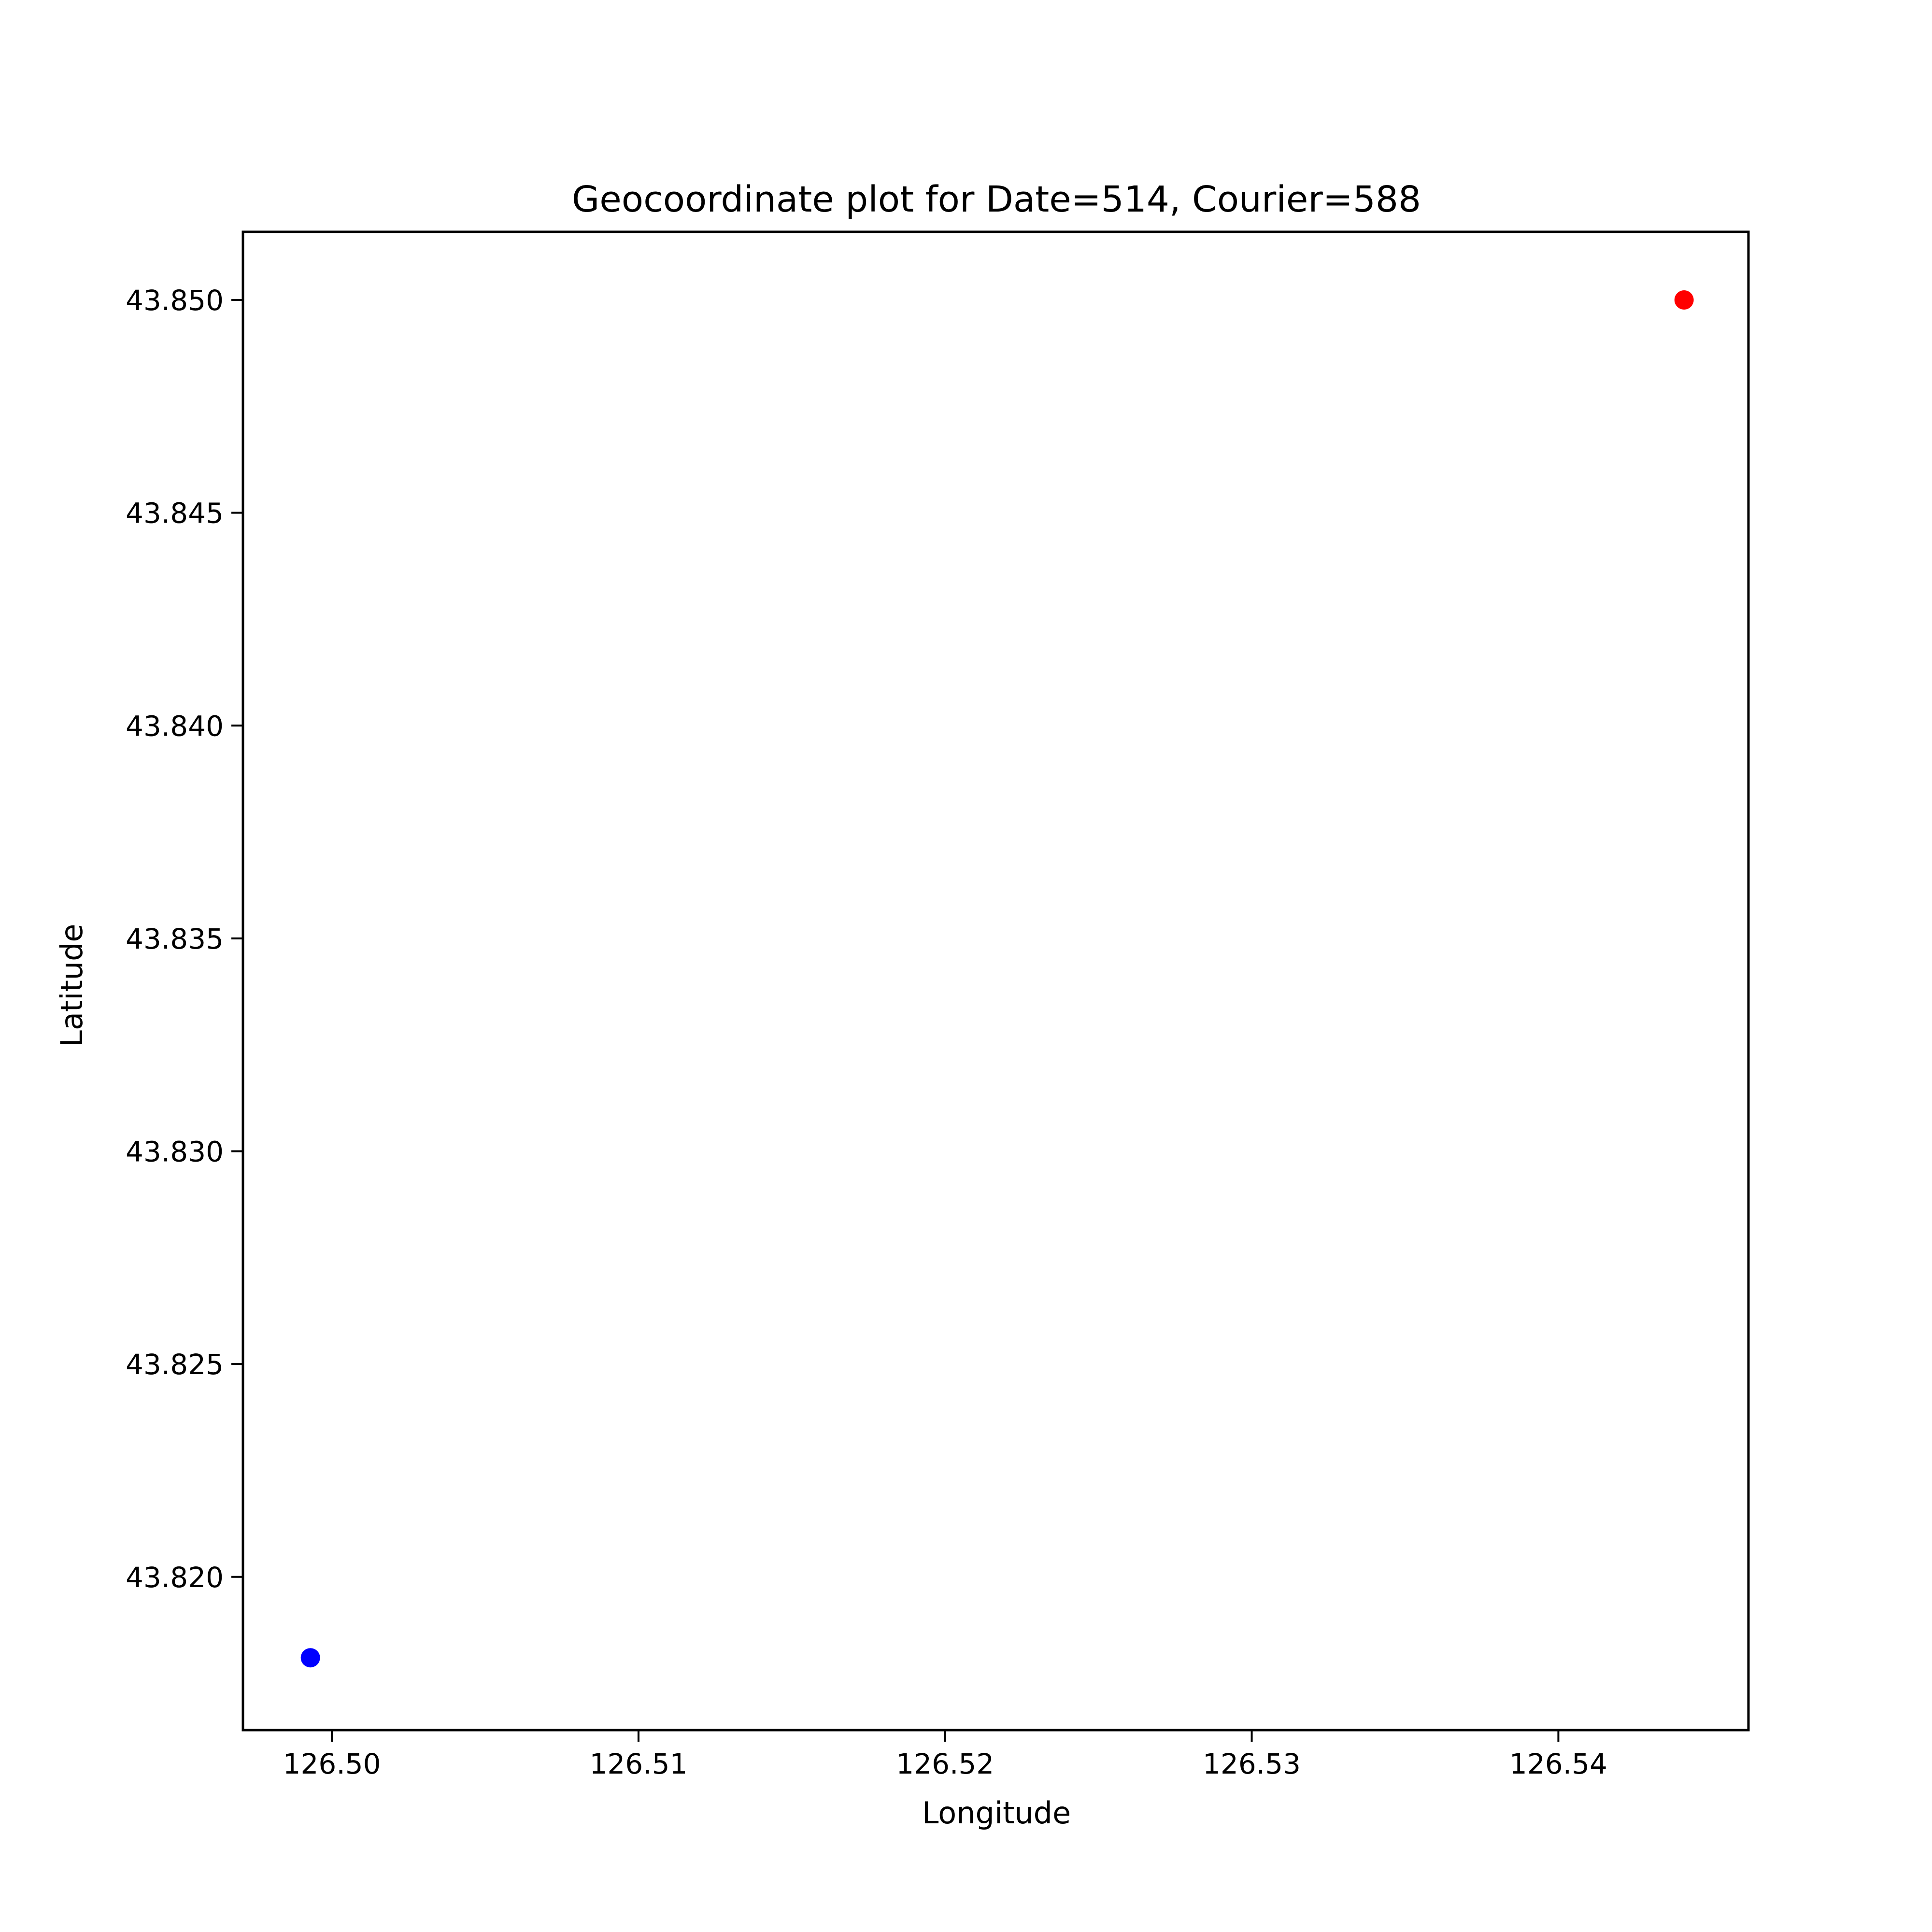  What do you see at coordinates (175, 300) in the screenshot?
I see `y-tick-label: 43.850` at bounding box center [175, 300].